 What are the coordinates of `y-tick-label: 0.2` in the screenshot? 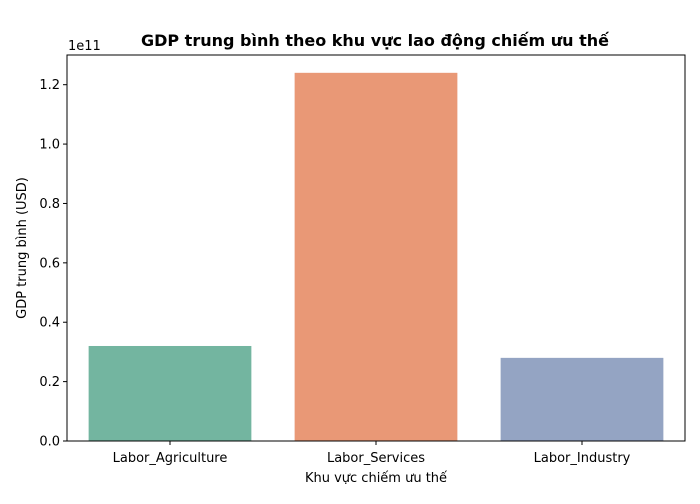 It's located at (49, 382).